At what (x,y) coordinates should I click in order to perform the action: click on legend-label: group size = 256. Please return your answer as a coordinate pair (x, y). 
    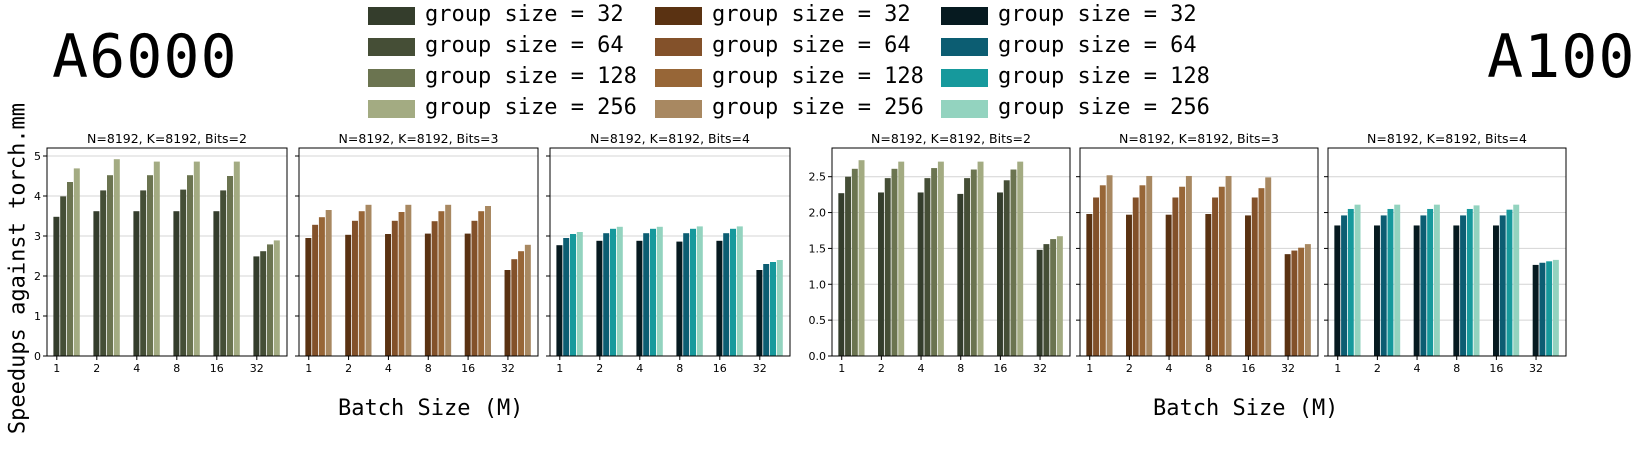
    Looking at the image, I should click on (1104, 107).